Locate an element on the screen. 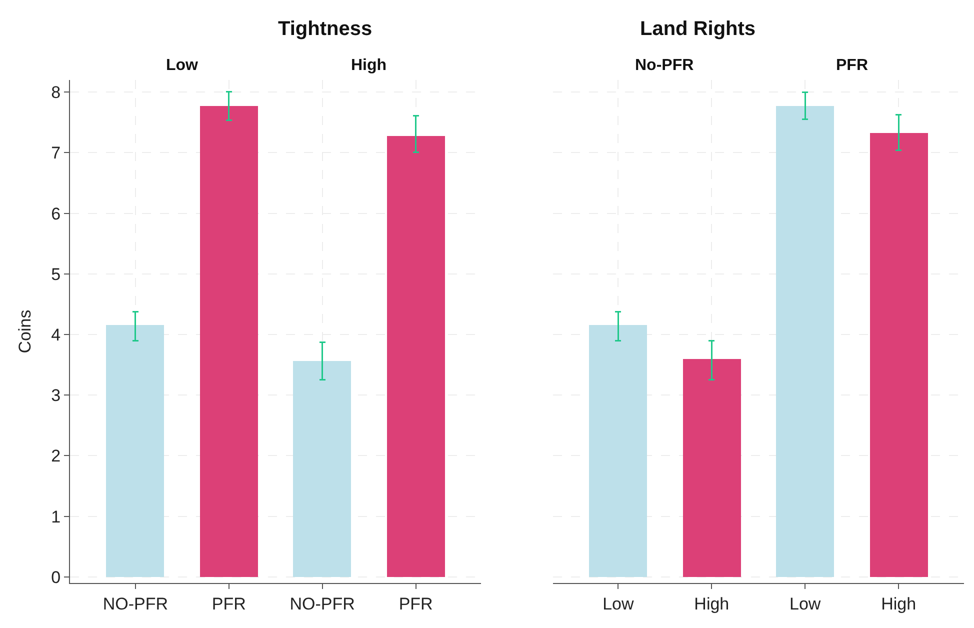  y-tick-label: 0 is located at coordinates (56, 577).